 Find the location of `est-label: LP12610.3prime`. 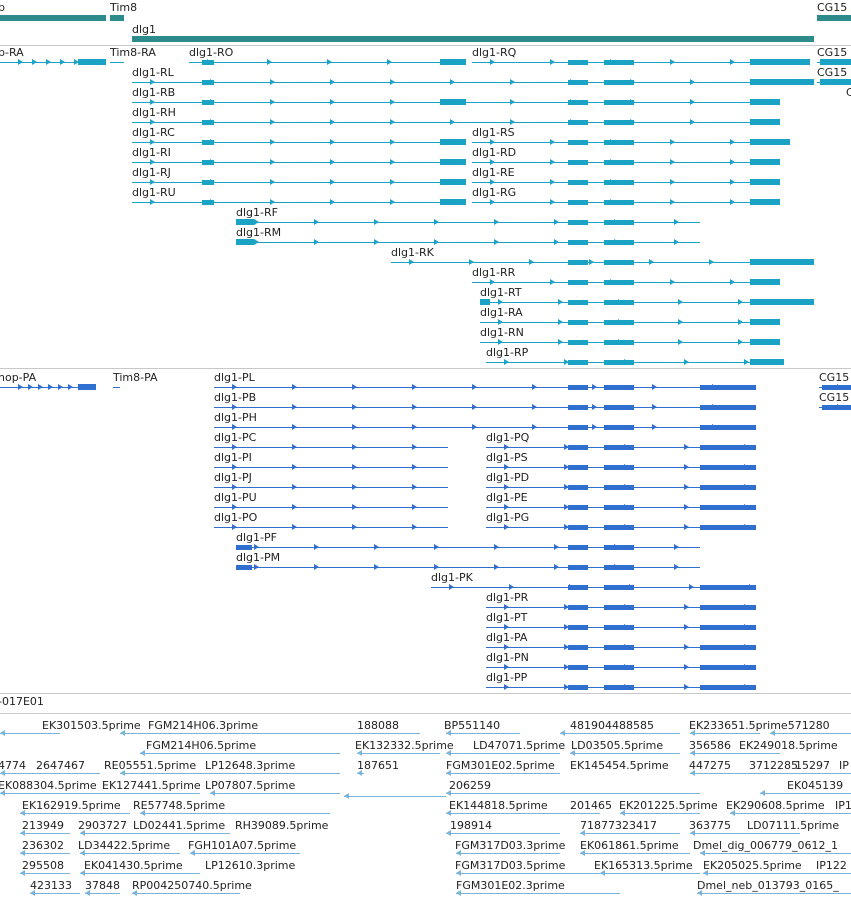

est-label: LP12610.3prime is located at coordinates (250, 865).